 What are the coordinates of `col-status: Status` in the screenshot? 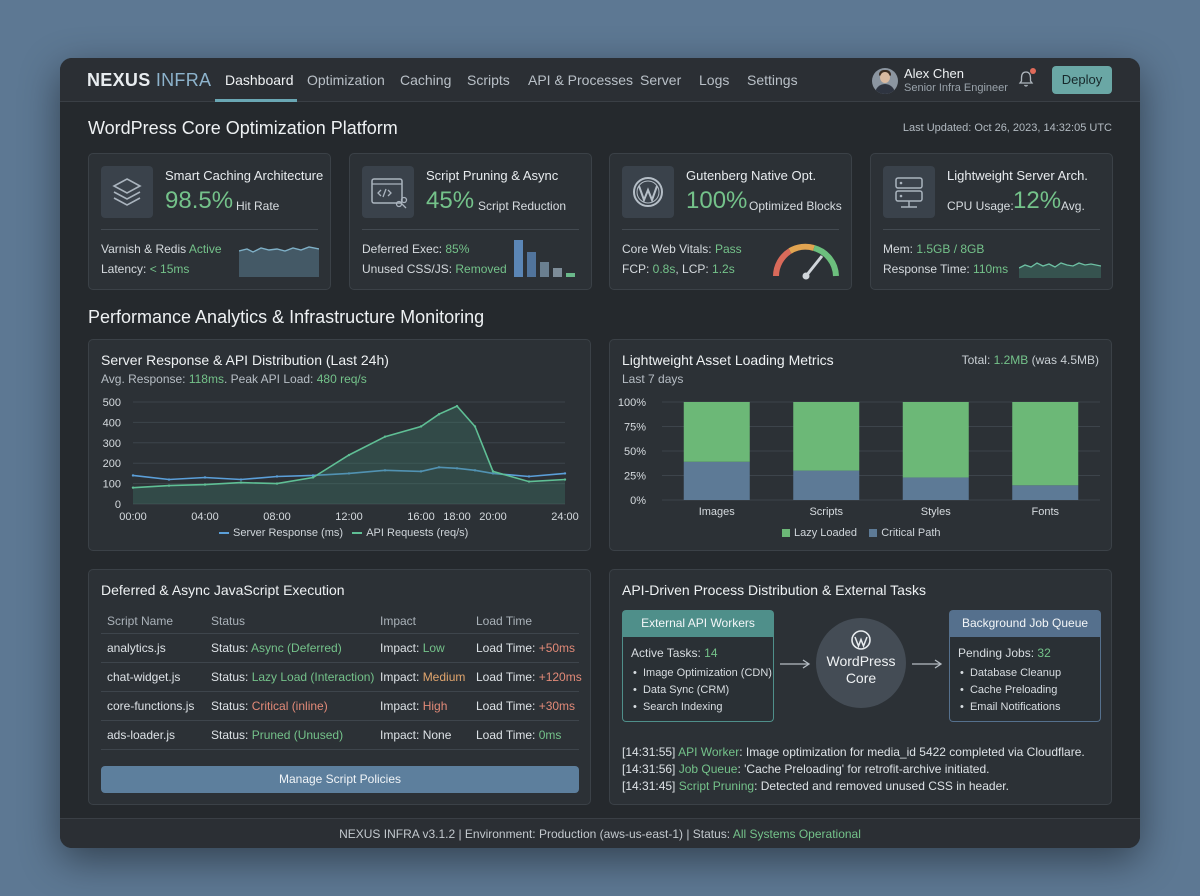 It's located at (228, 621).